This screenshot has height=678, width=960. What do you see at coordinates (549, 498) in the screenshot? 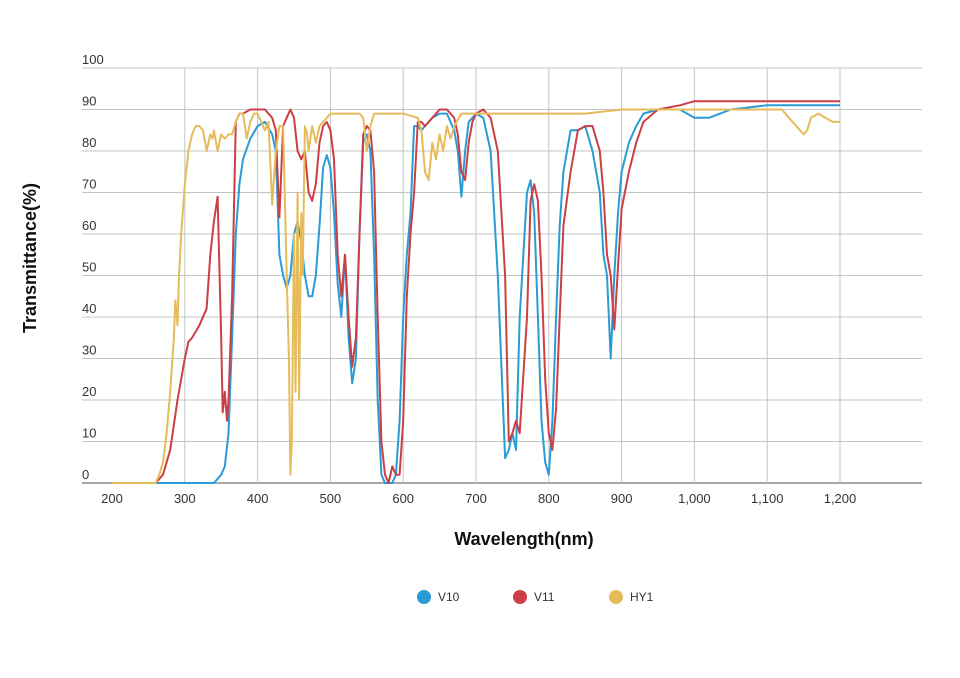
I see `x-tick-label: 800` at bounding box center [549, 498].